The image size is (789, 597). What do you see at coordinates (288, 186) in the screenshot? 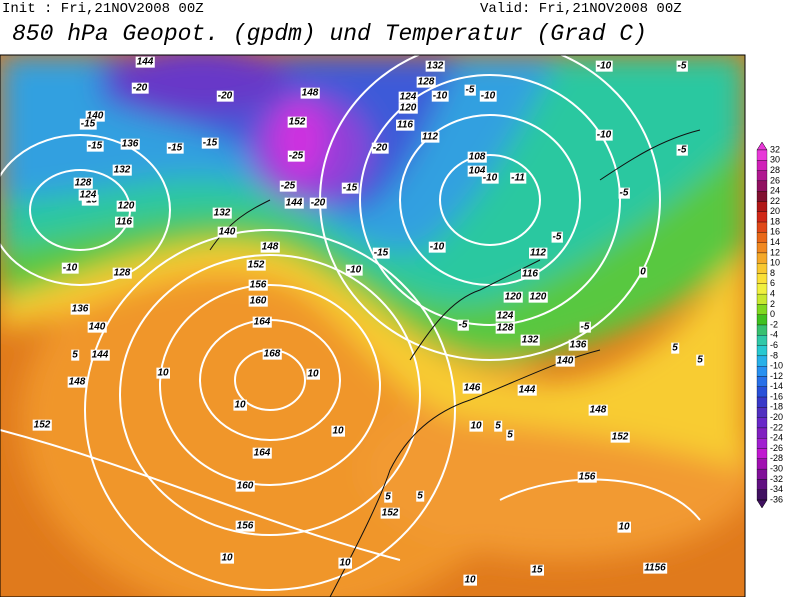
I see `contour-label: -25` at bounding box center [288, 186].